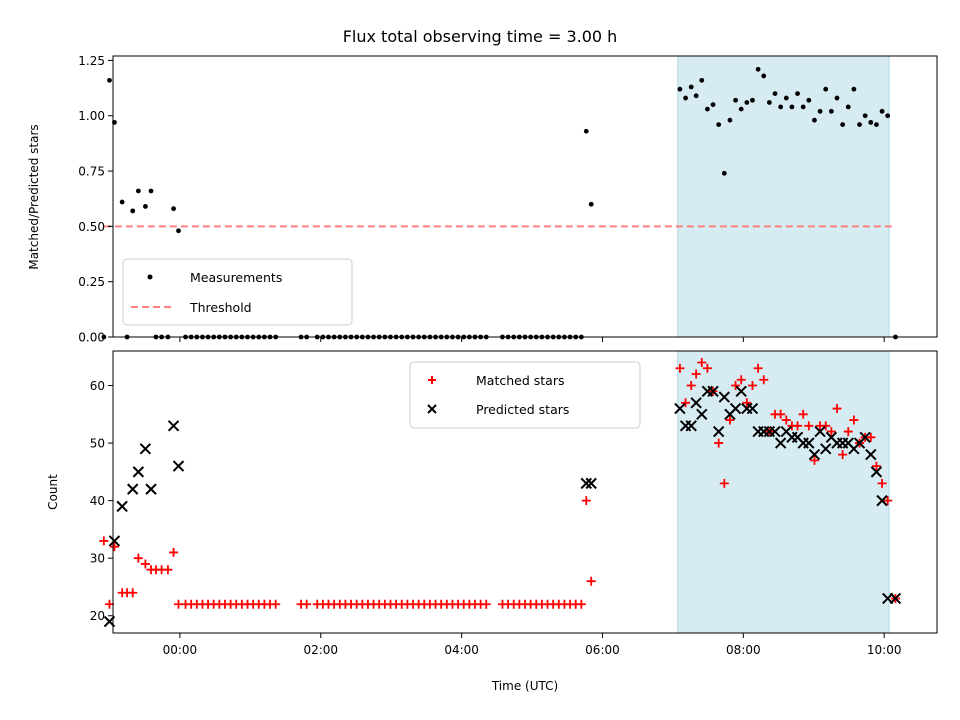 Image resolution: width=960 pixels, height=720 pixels. I want to click on top-y-axis-label: Matched/Predicted stars, so click(34, 196).